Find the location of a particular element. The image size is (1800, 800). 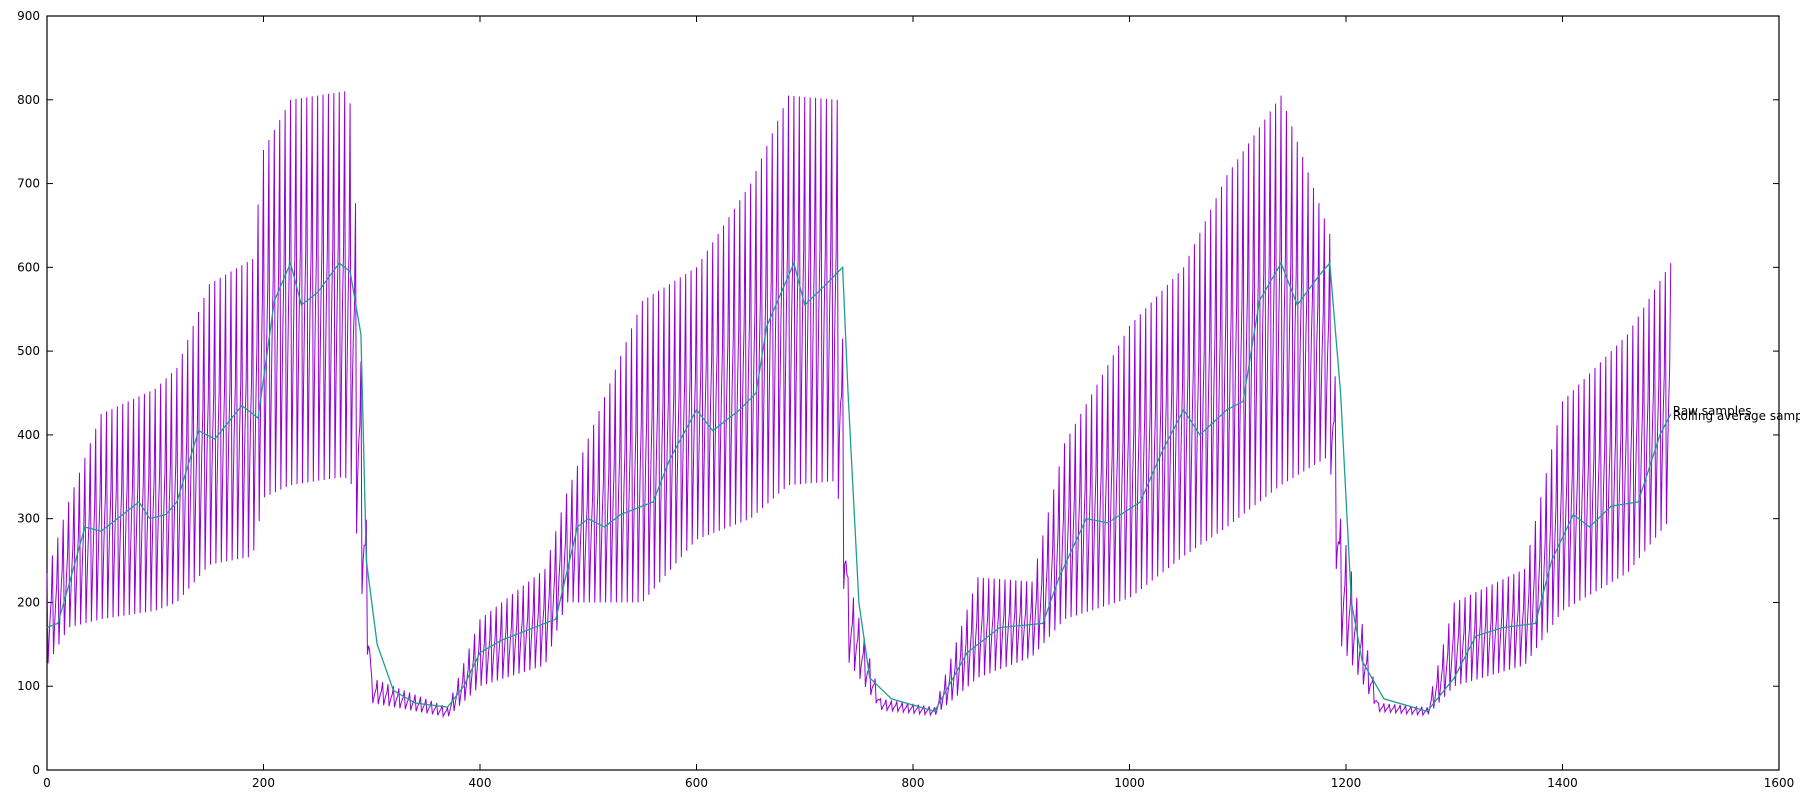

y-tick-label: 500 is located at coordinates (28, 351).